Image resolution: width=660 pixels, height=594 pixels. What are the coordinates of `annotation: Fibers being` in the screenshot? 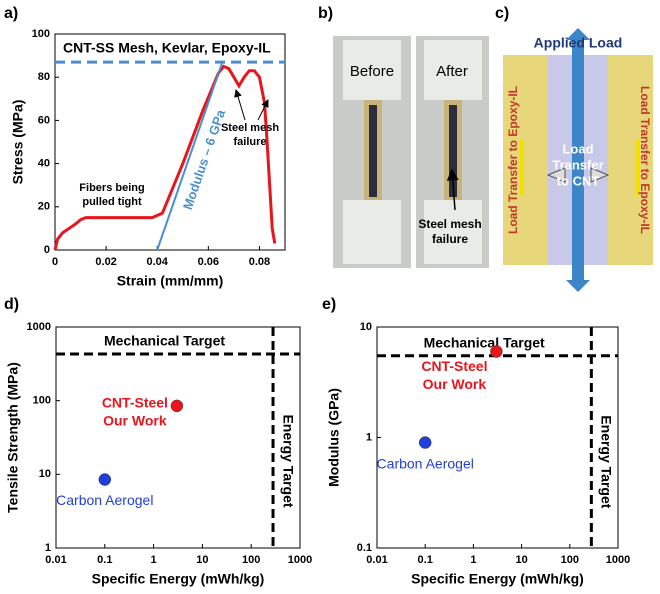 It's located at (111, 188).